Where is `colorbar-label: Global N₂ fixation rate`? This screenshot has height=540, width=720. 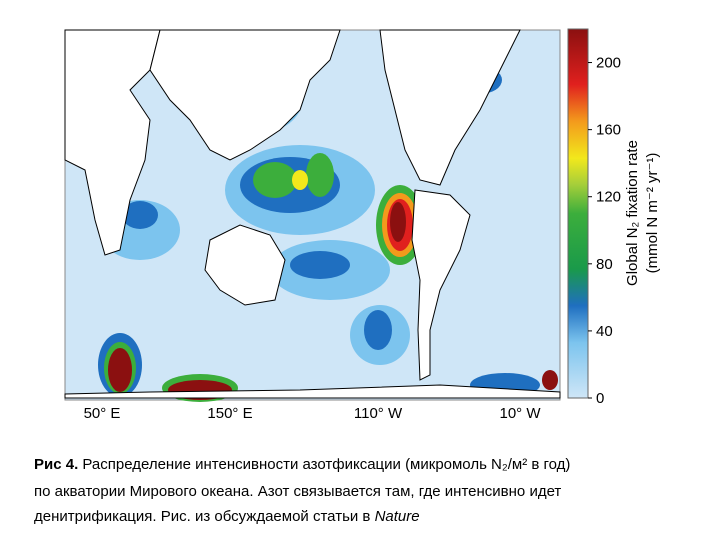
colorbar-label: Global N₂ fixation rate is located at coordinates (632, 213).